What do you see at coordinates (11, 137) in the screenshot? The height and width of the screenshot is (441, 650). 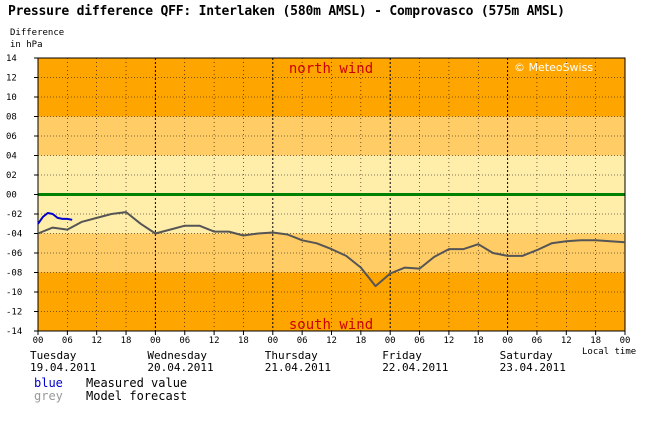 I see `y-tick-label: 06` at bounding box center [11, 137].